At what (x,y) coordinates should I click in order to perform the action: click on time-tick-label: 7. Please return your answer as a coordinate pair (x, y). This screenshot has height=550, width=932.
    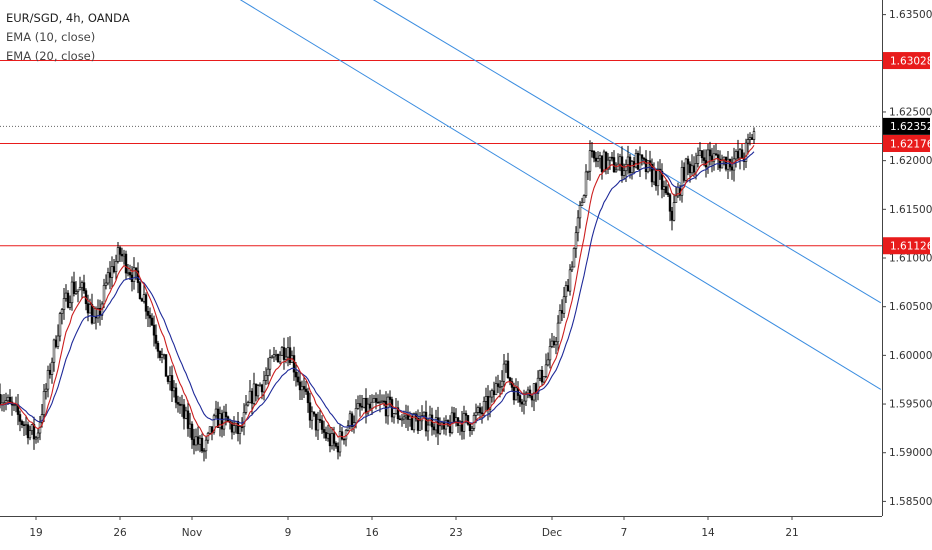
    Looking at the image, I should click on (624, 533).